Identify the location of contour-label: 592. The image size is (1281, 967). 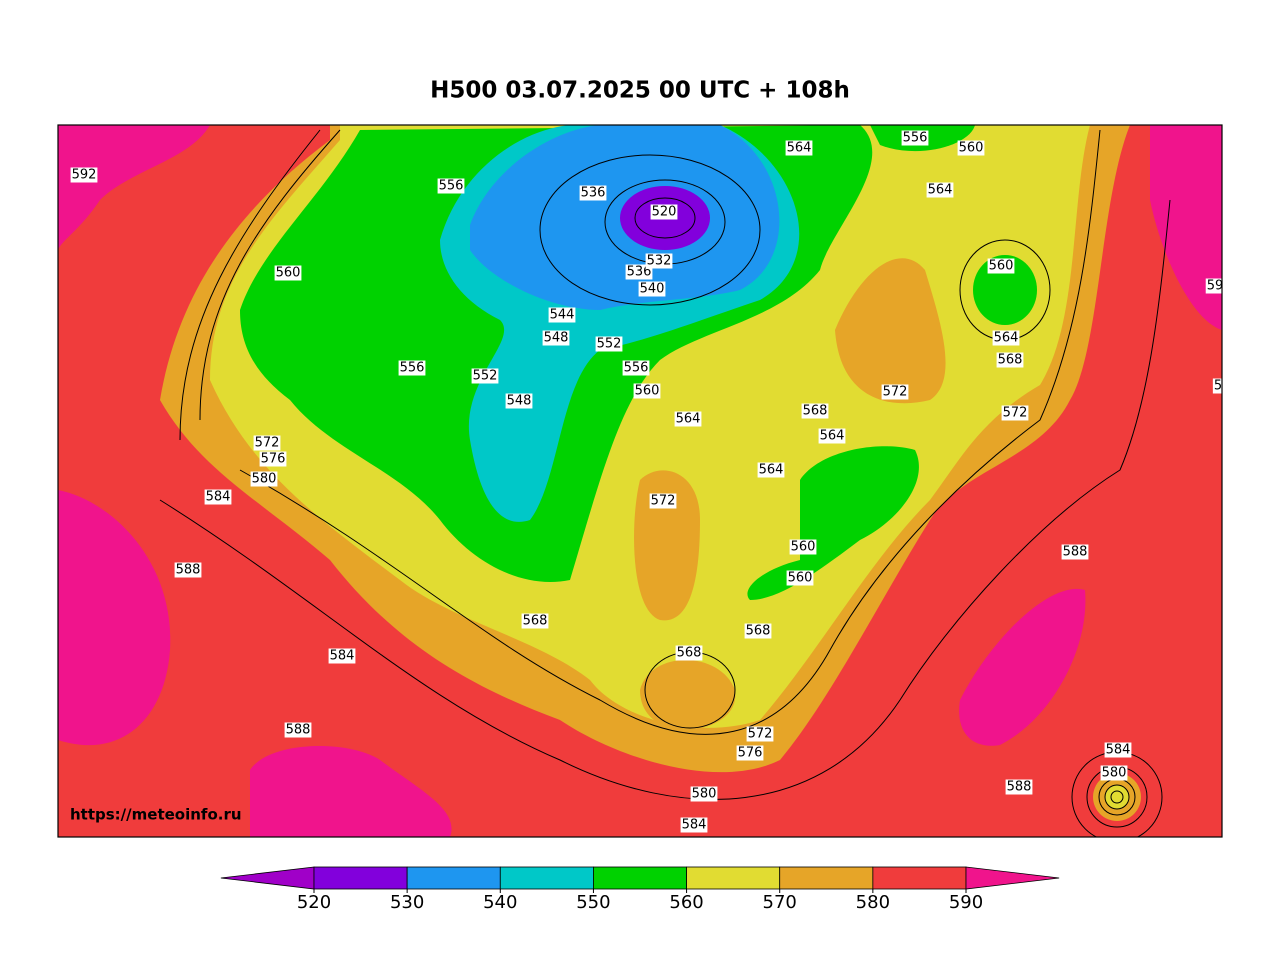
(84, 175).